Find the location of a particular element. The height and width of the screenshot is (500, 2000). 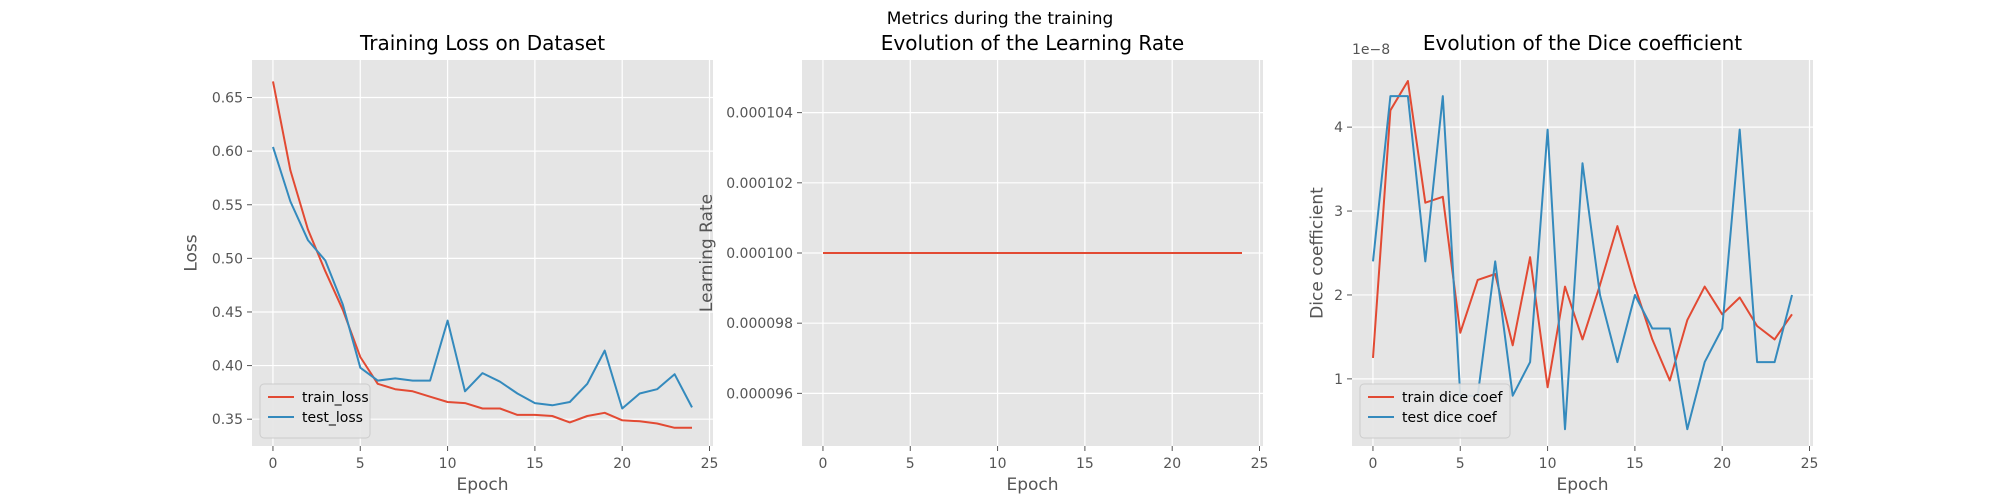

y-axis-label: Loss is located at coordinates (192, 252).